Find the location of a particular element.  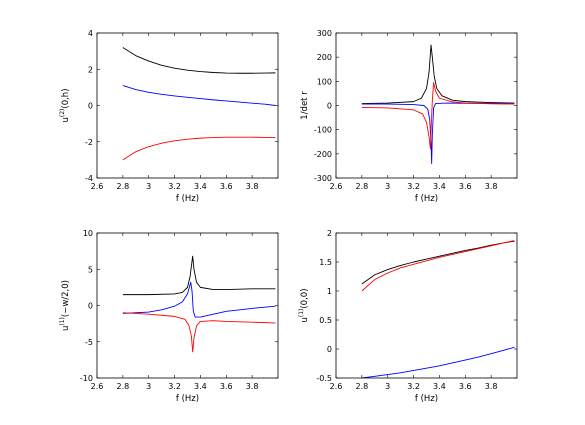

chart-2-series-group is located at coordinates (438, 104).